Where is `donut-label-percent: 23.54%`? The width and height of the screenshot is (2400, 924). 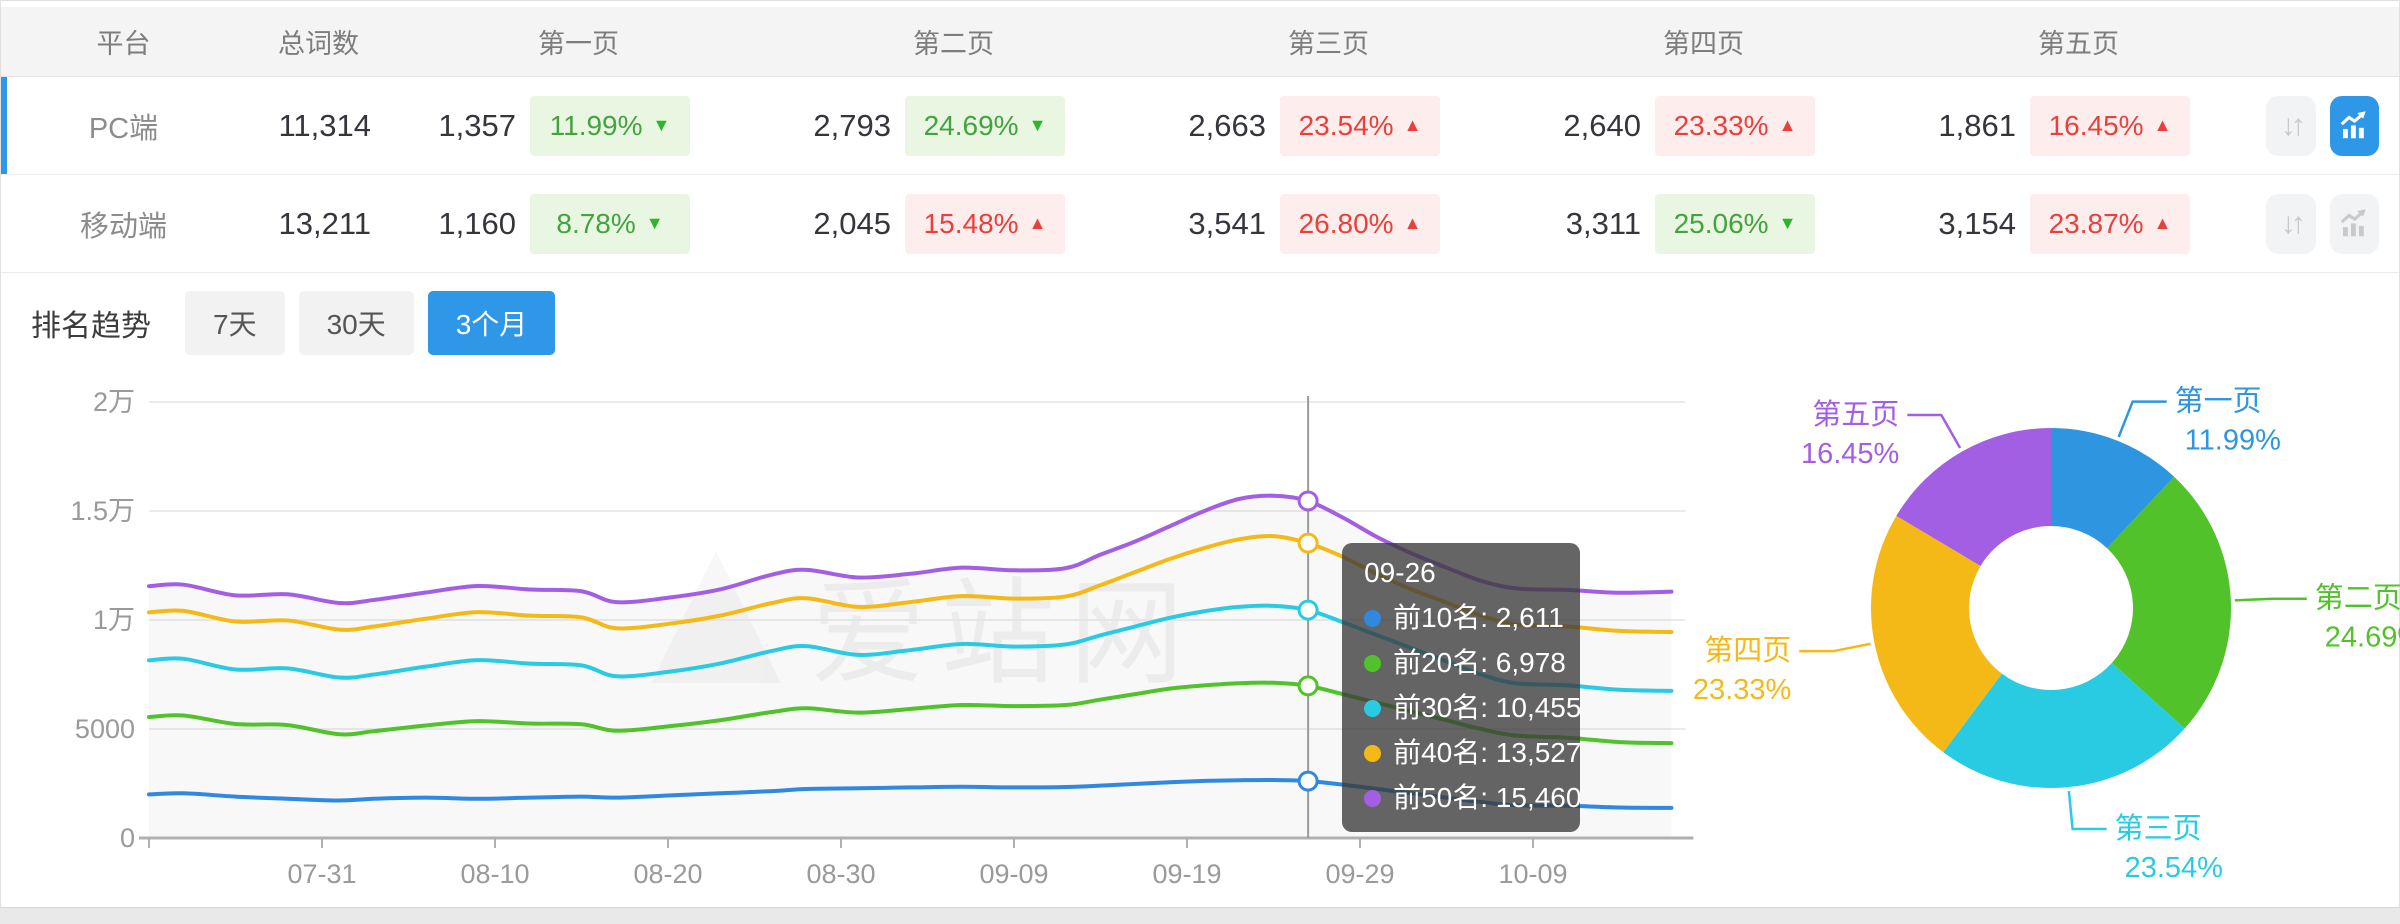
donut-label-percent: 23.54% is located at coordinates (2174, 868).